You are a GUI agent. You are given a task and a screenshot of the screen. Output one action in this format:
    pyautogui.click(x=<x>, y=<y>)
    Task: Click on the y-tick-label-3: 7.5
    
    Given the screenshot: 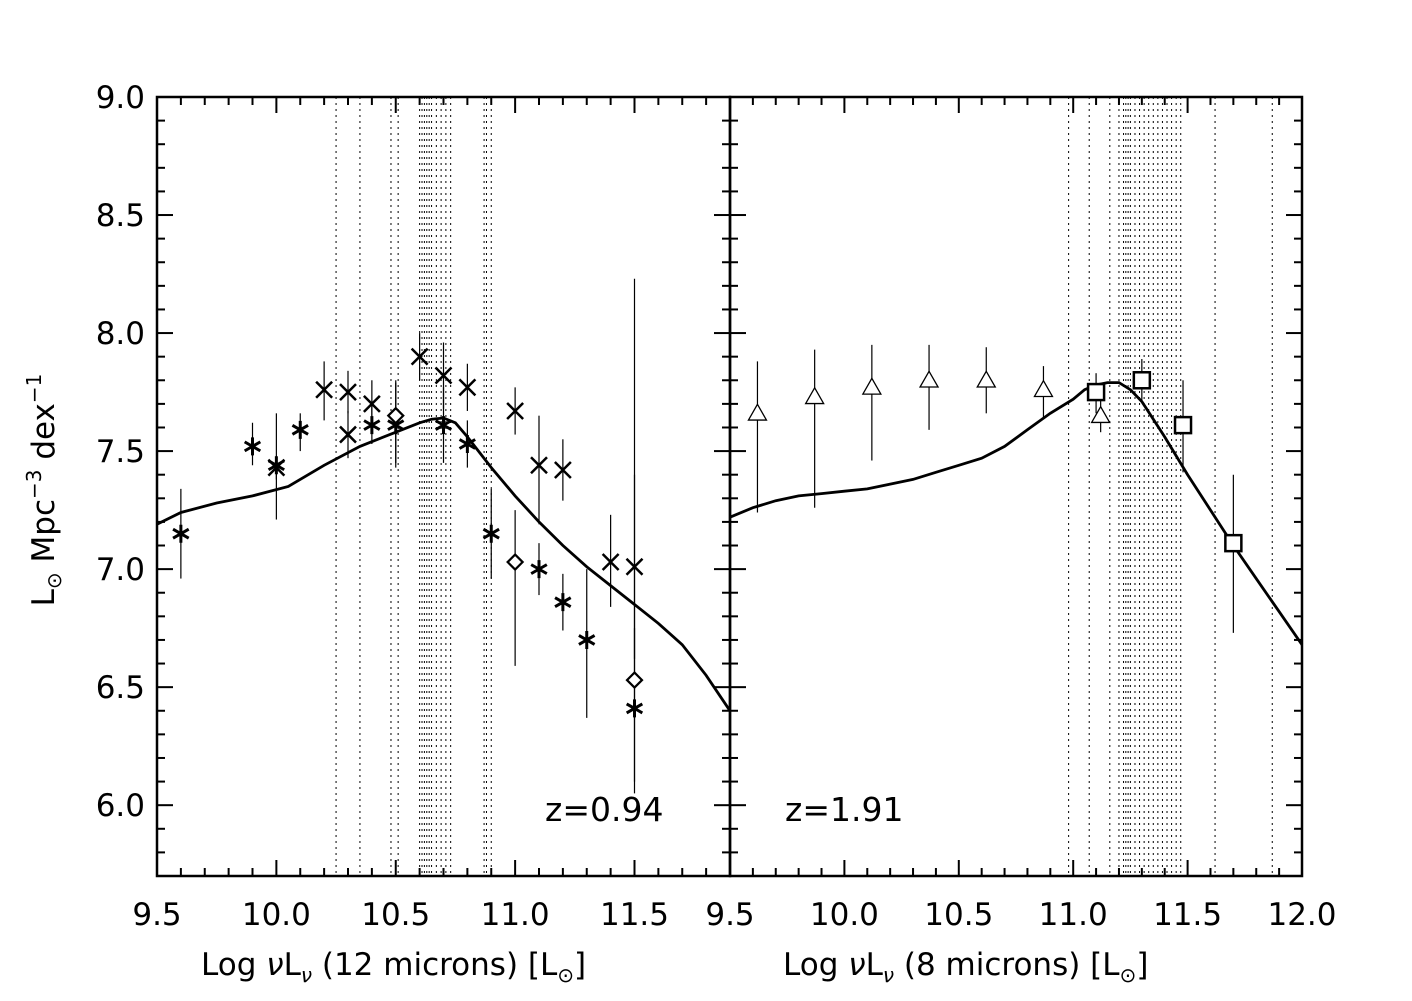 What is the action you would take?
    pyautogui.click(x=120, y=452)
    